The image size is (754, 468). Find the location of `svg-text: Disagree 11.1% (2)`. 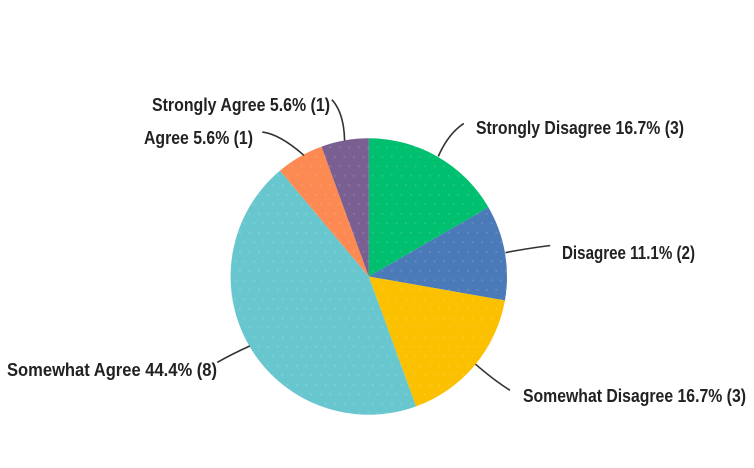

svg-text: Disagree 11.1% (2) is located at coordinates (628, 253).